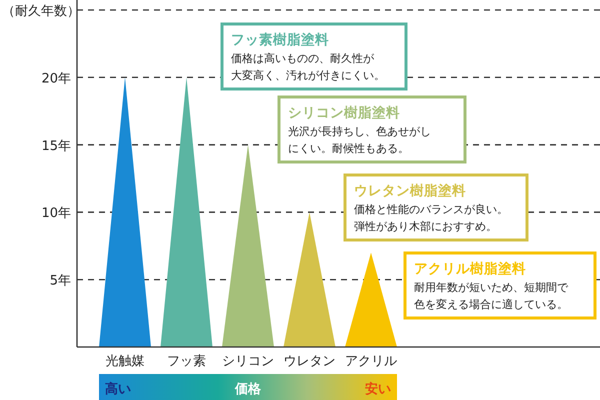 The width and height of the screenshot is (600, 400). I want to click on annotation: 価格は高いものの、耐久性が大変高く、汚れが付きにくい。, so click(308, 67).